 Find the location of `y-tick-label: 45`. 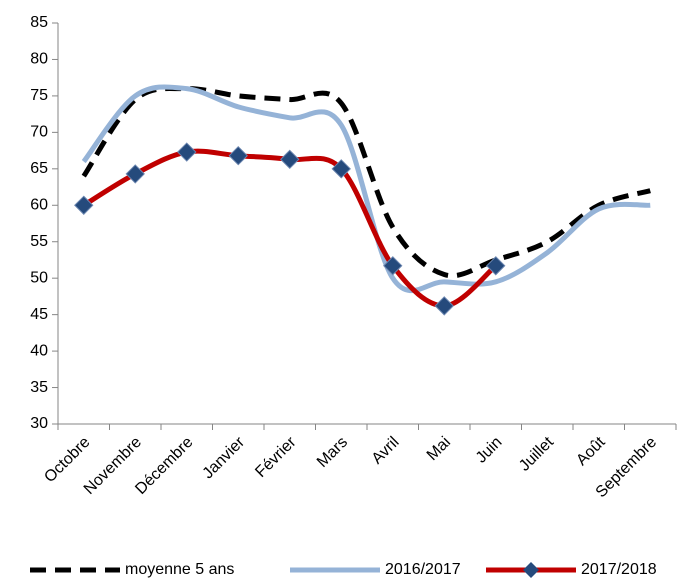

y-tick-label: 45 is located at coordinates (39, 314).